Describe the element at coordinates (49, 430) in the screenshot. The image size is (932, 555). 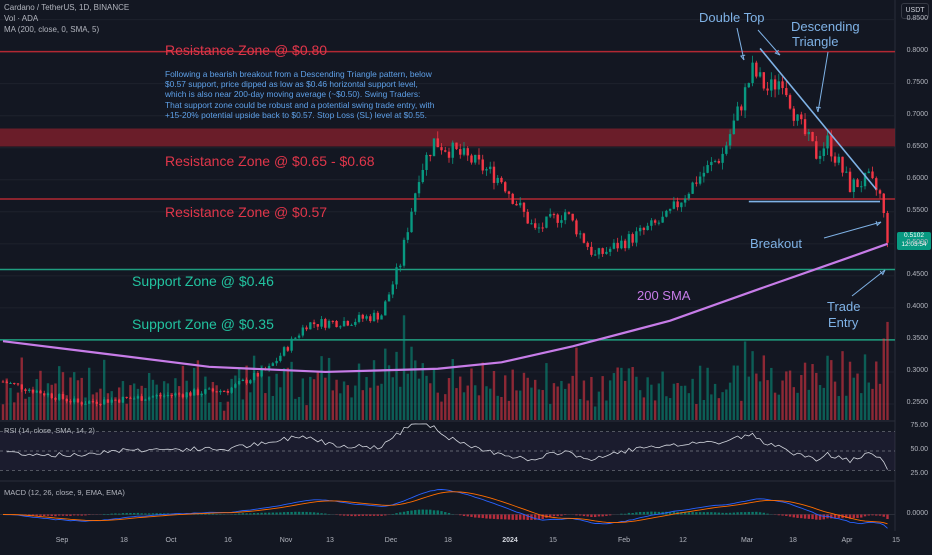
I see `rsi-legend: RSI (14, close, SMA, 14, 2)` at that location.